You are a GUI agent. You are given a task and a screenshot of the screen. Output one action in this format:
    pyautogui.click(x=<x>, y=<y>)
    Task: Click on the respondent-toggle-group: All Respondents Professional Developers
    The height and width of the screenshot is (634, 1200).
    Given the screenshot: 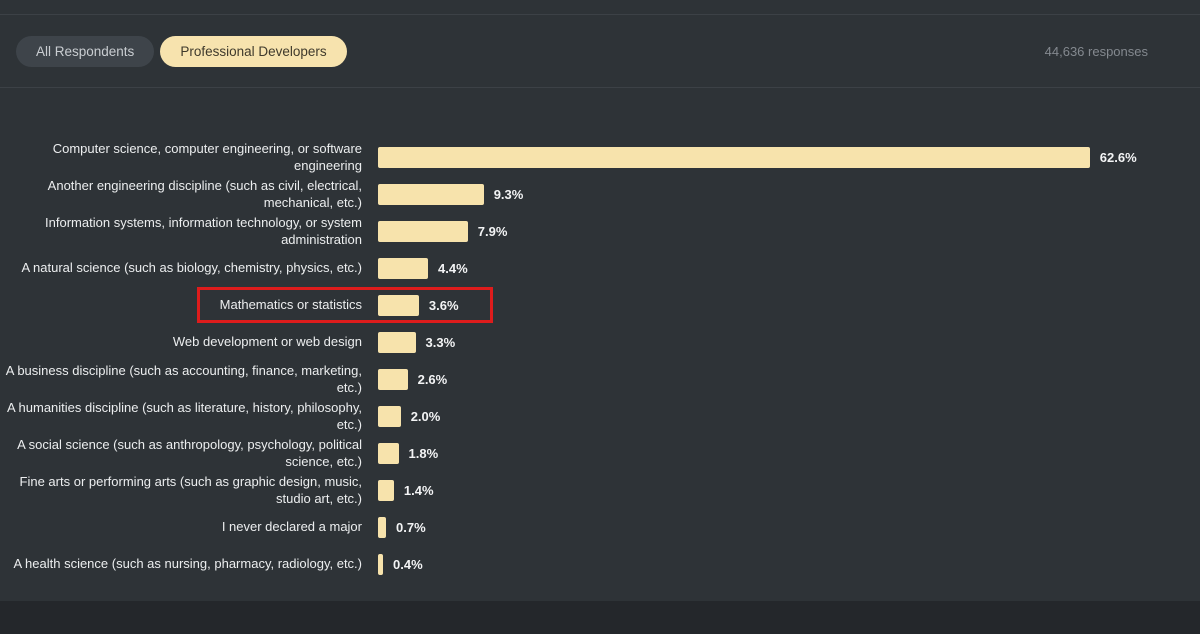 What is the action you would take?
    pyautogui.click(x=181, y=51)
    